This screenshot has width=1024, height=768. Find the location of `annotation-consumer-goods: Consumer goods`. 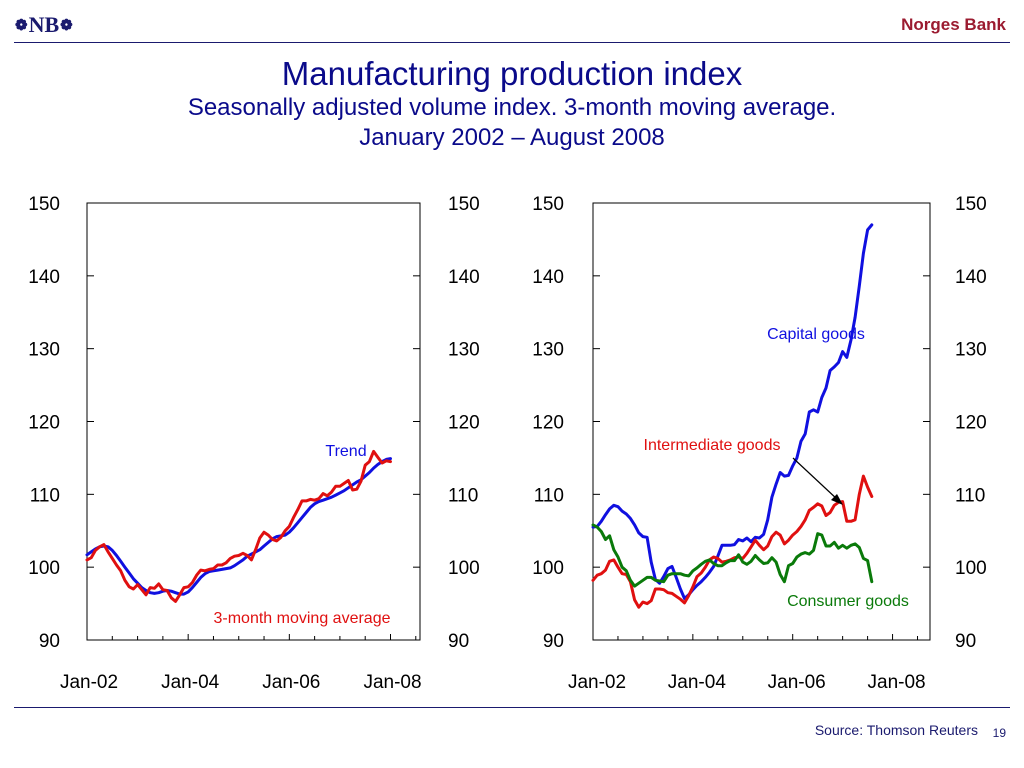

annotation-consumer-goods: Consumer goods is located at coordinates (848, 601).